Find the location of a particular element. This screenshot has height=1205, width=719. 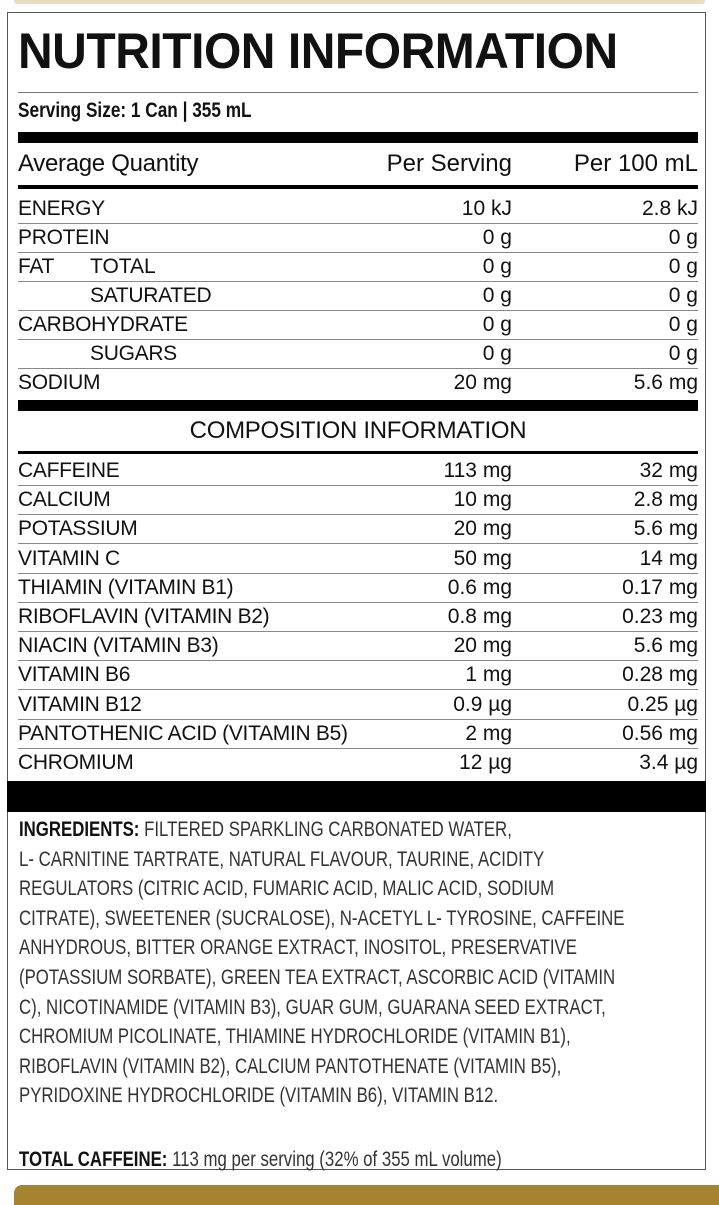

per-100ml-value: 0.23 mg is located at coordinates (660, 616).